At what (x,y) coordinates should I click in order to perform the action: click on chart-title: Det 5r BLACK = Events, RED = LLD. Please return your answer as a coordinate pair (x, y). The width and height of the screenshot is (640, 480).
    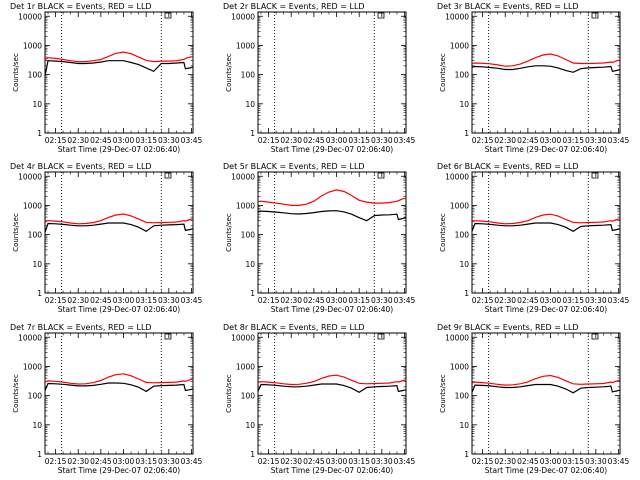
    Looking at the image, I should click on (294, 166).